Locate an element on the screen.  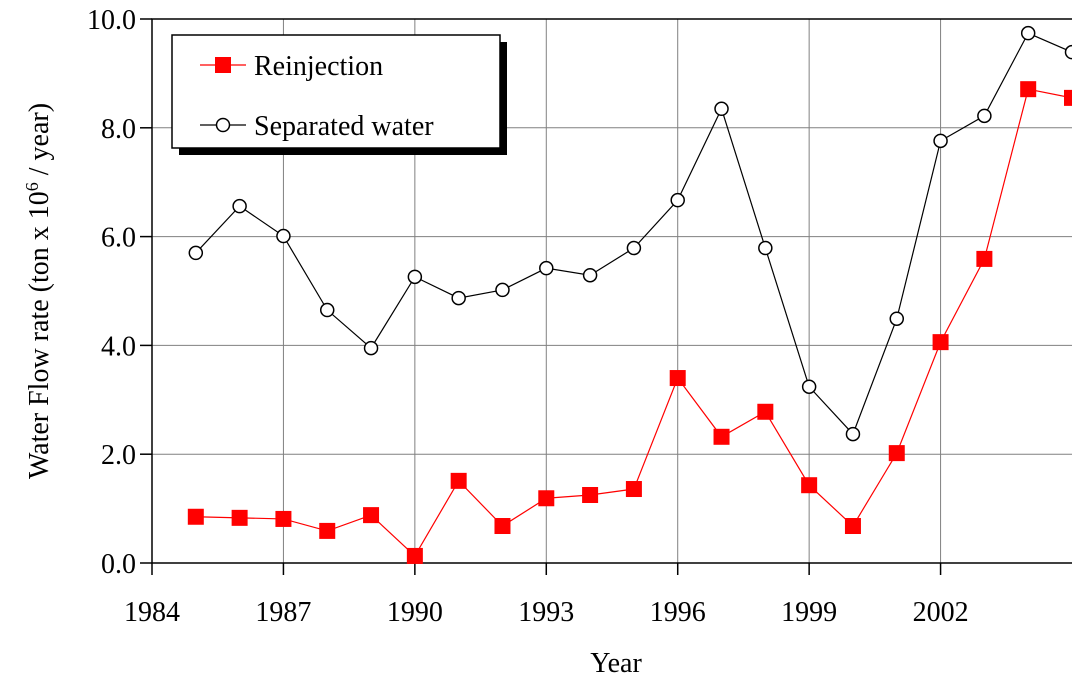
x-tick-label: 1996 is located at coordinates (678, 612).